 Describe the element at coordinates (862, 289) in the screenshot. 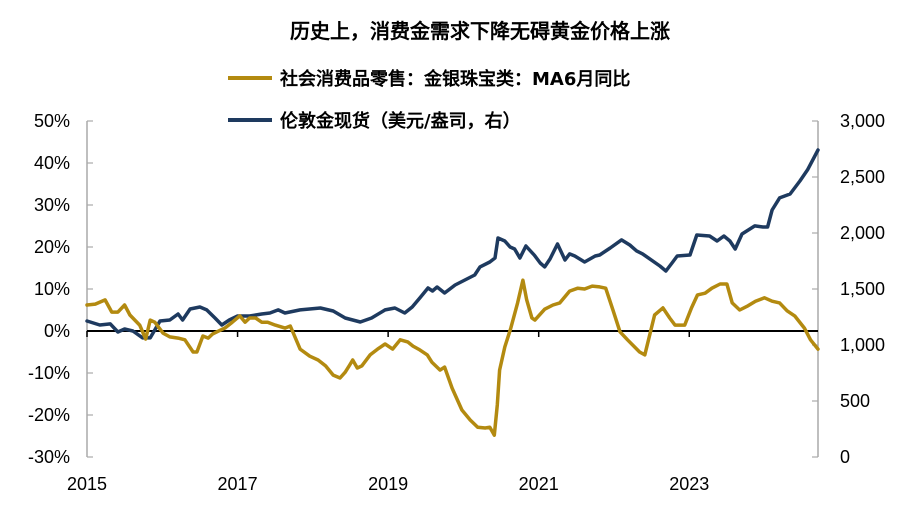

I see `right-tick-label: 1,500` at that location.